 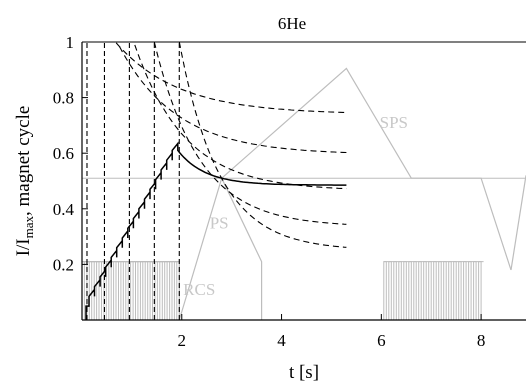 I want to click on x-axis-label: t [s], so click(x=304, y=372).